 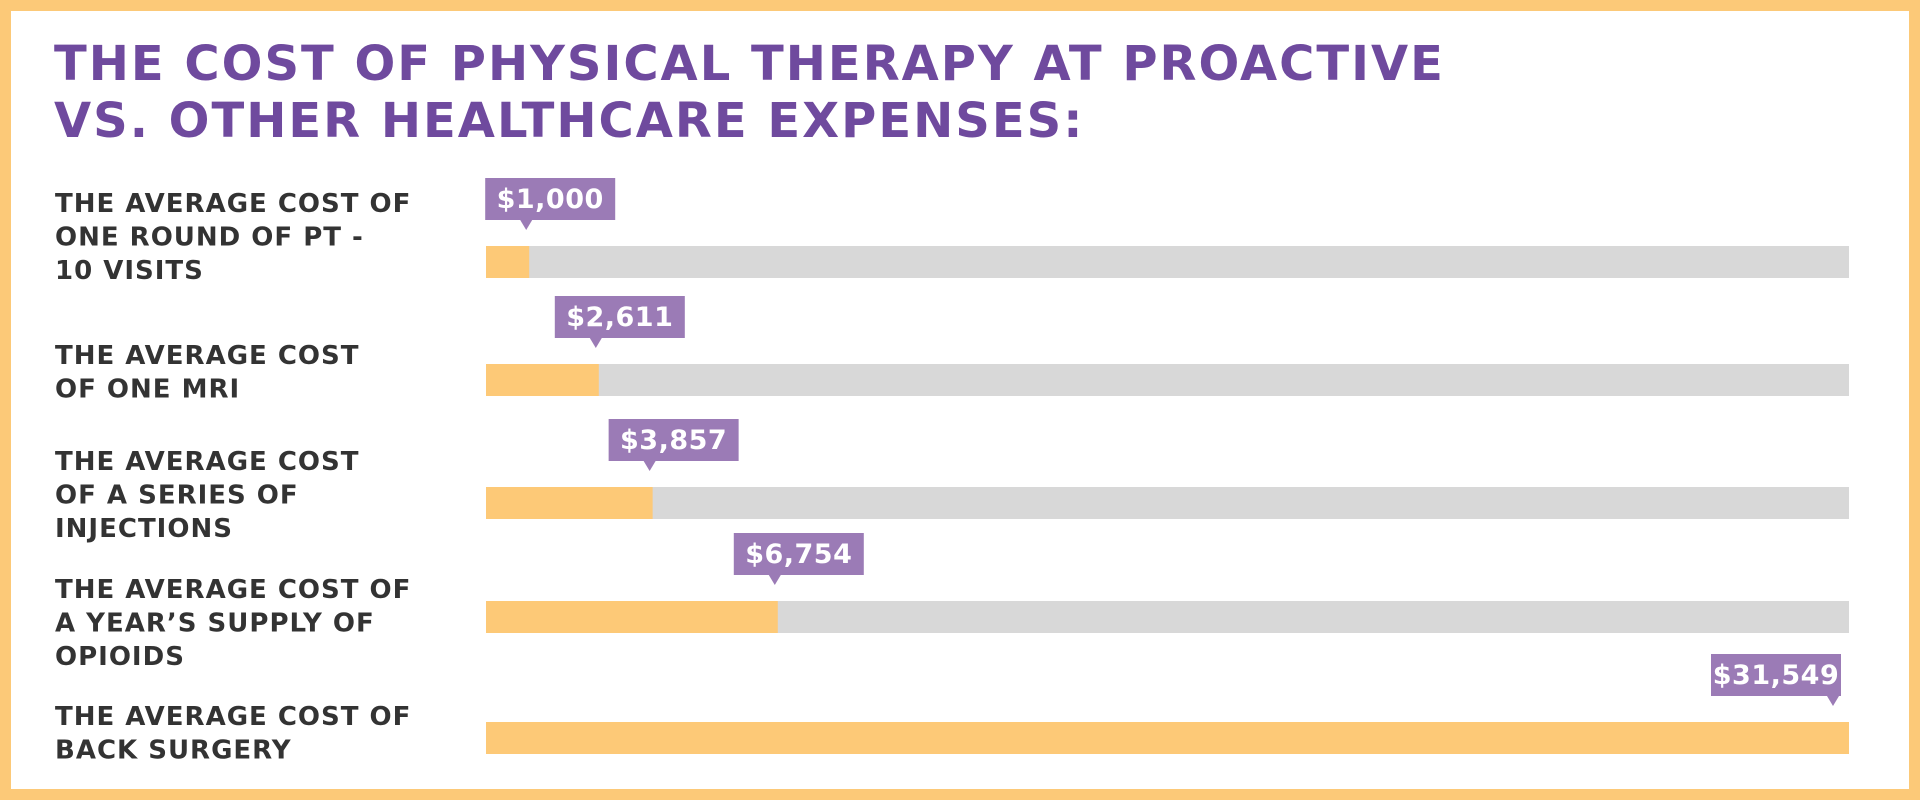 What do you see at coordinates (1776, 675) in the screenshot?
I see `value-label: $31,549` at bounding box center [1776, 675].